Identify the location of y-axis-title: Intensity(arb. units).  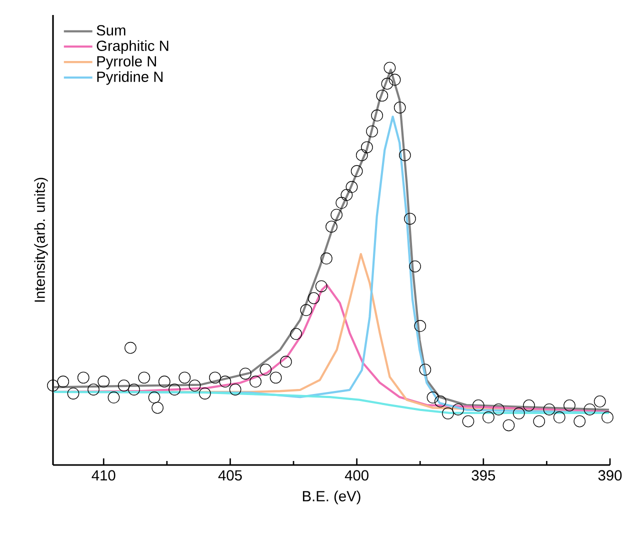
(41, 240).